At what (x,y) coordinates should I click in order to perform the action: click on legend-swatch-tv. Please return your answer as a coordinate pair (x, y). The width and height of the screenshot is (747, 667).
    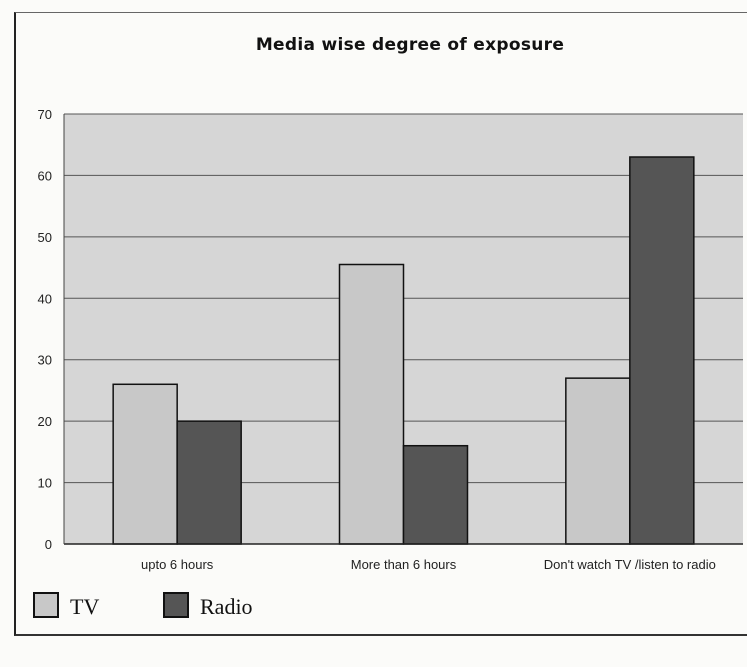
    Looking at the image, I should click on (46, 605).